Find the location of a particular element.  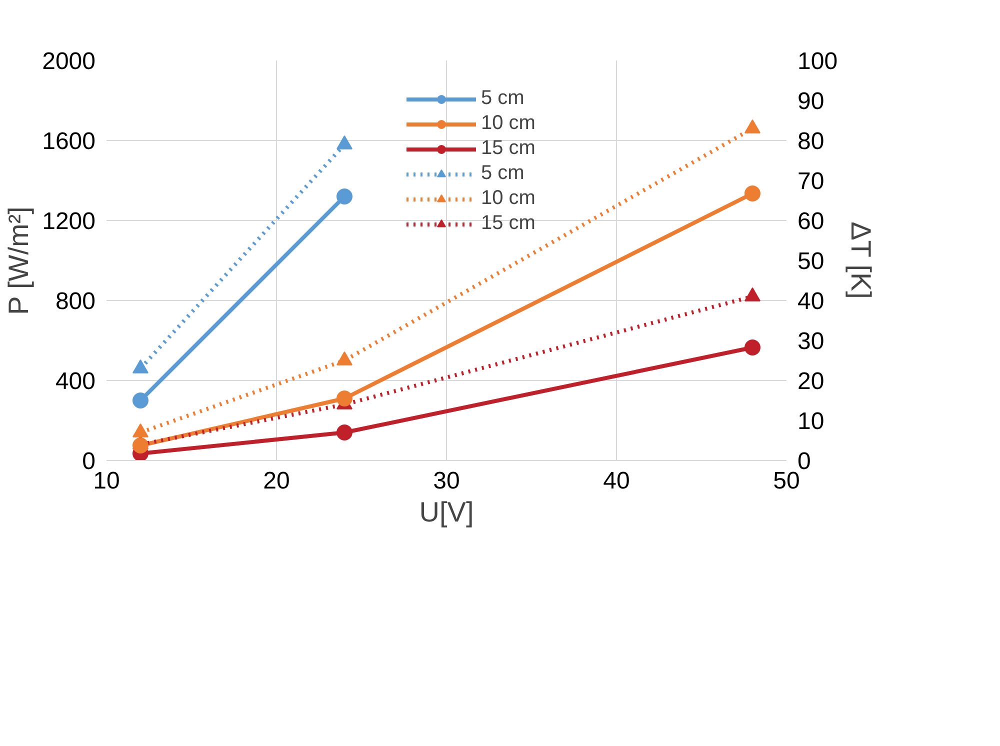

y-tick-label: 0 is located at coordinates (89, 461).